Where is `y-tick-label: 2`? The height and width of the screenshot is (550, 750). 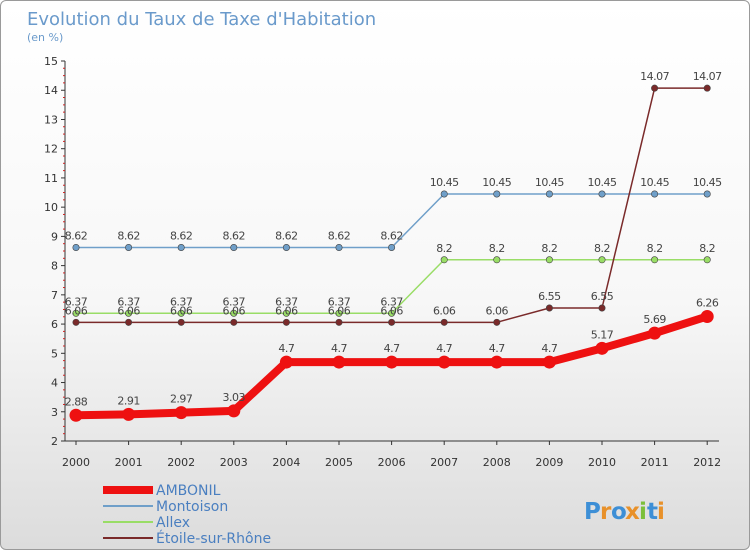
y-tick-label: 2 is located at coordinates (54, 441).